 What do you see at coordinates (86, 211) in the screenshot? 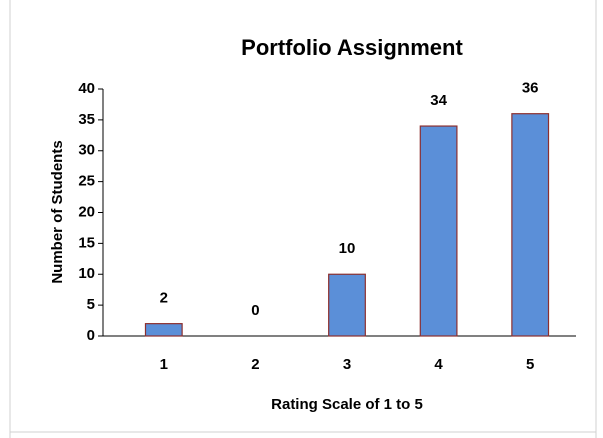
I see `y-tick-label: 20` at bounding box center [86, 211].